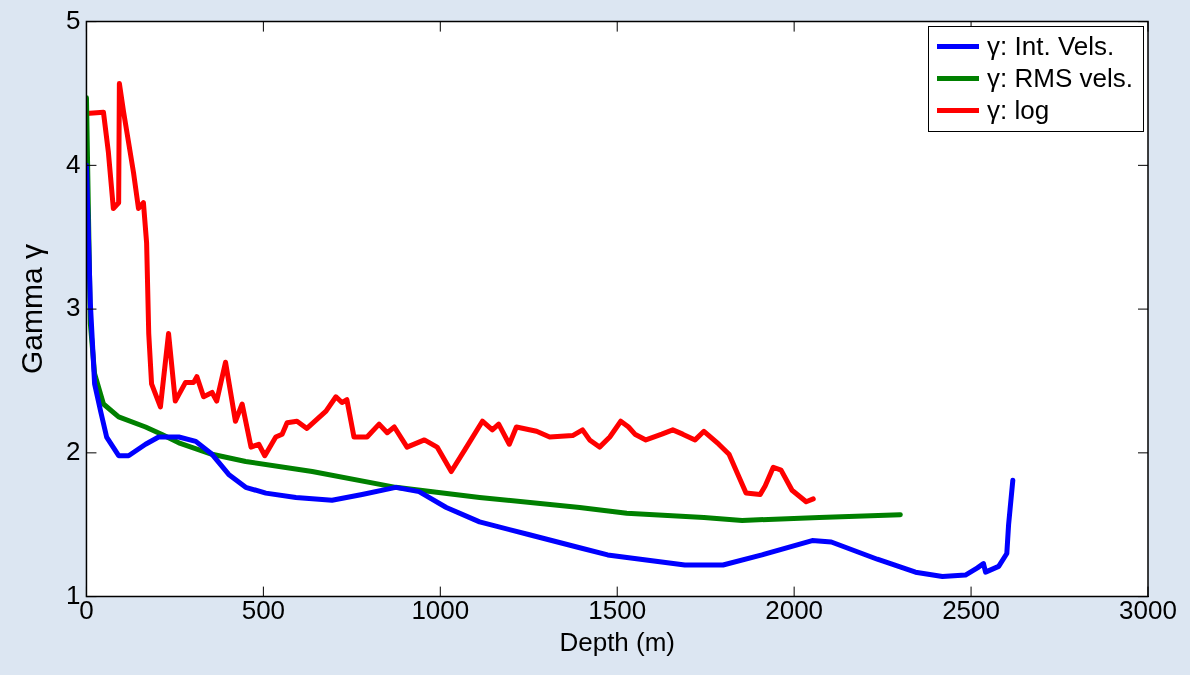 Image resolution: width=1190 pixels, height=675 pixels. Describe the element at coordinates (73, 163) in the screenshot. I see `y-tick-label: 4` at that location.